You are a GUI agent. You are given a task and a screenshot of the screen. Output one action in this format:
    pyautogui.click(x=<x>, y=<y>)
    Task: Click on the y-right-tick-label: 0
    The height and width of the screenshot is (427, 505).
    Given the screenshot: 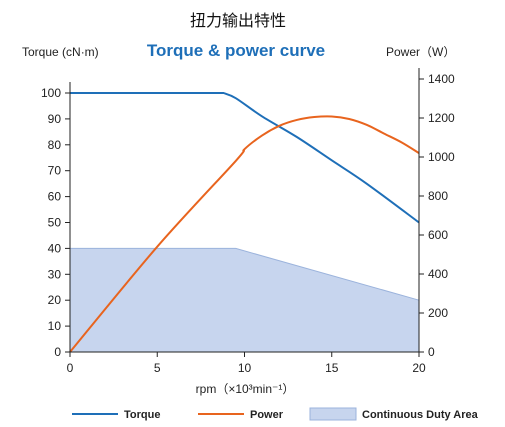 What is the action you would take?
    pyautogui.click(x=431, y=352)
    